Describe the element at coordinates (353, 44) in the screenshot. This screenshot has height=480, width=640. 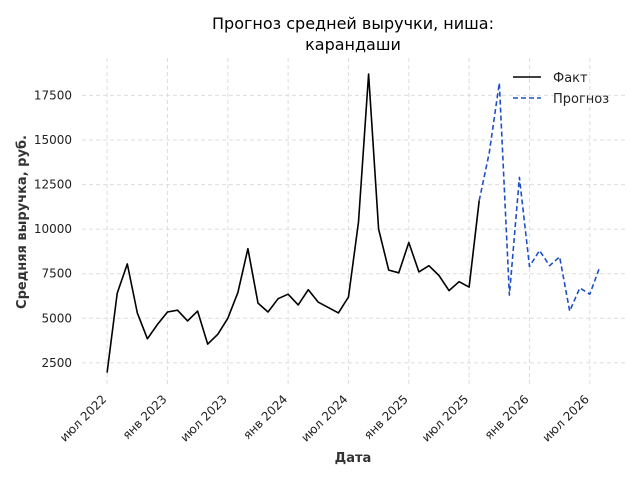
I see `chart-title-line-2: карандаши` at that location.